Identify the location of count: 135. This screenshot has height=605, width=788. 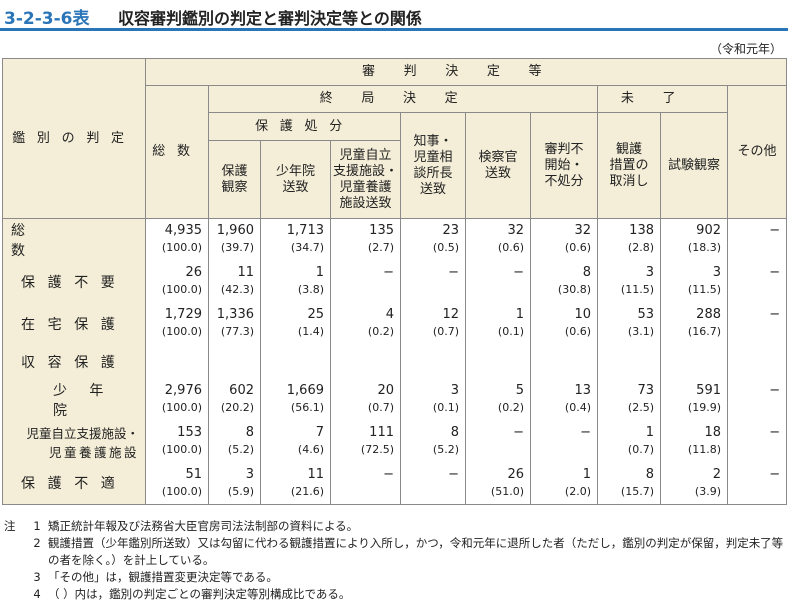
(381, 230).